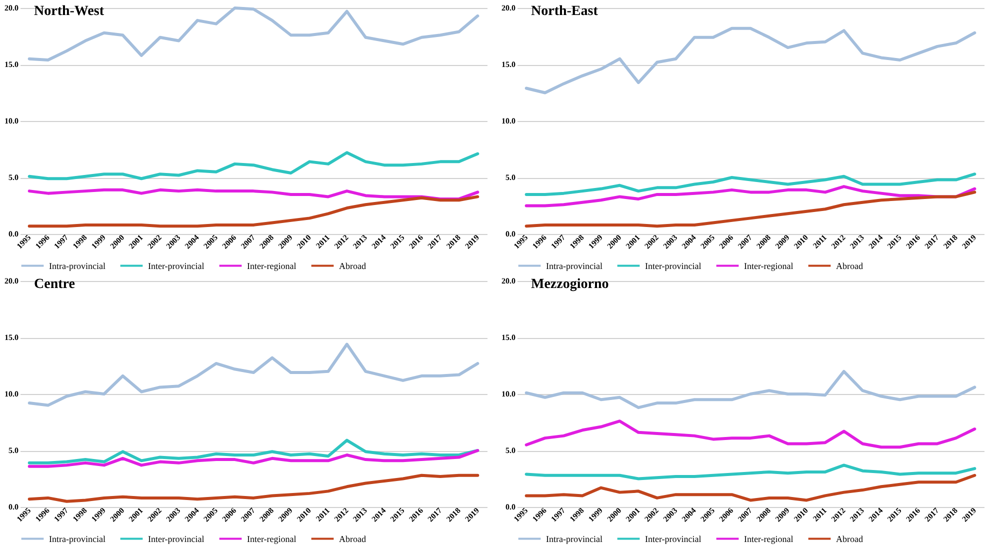  Describe the element at coordinates (570, 284) in the screenshot. I see `chart-title: Mezzogiorno` at that location.